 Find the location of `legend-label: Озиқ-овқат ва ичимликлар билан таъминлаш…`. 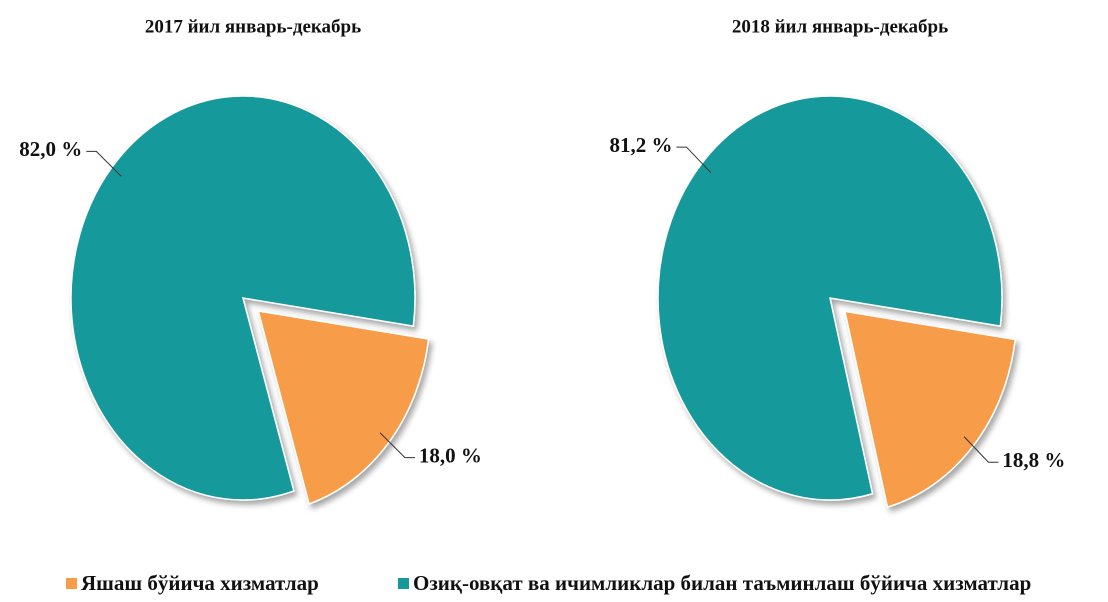

legend-label: Озиқ-овқат ва ичимликлар билан таъминлаш… is located at coordinates (722, 583).